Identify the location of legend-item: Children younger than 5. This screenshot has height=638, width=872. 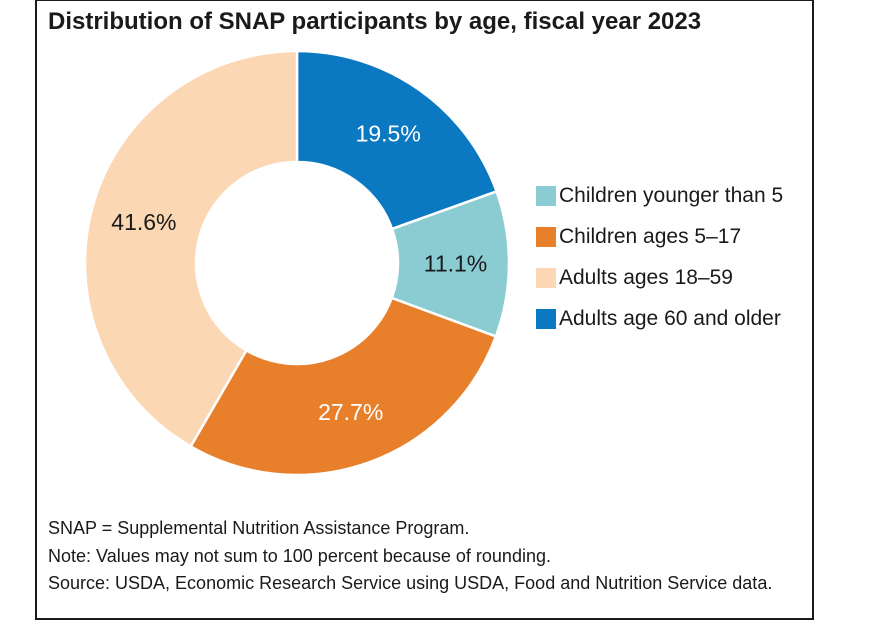
(659, 196).